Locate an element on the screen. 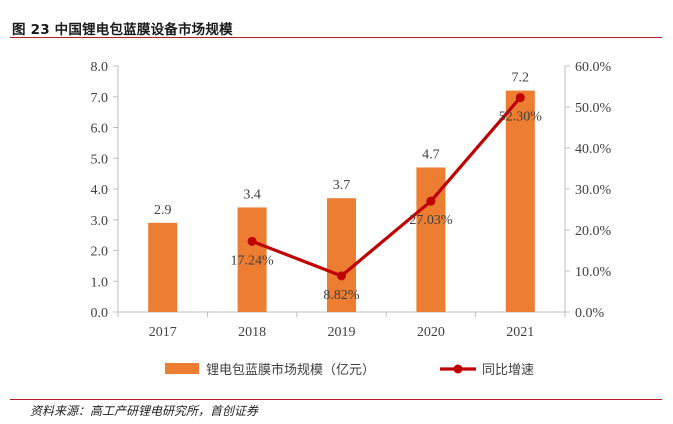  y-left-tick-label: 1.0 is located at coordinates (100, 282).